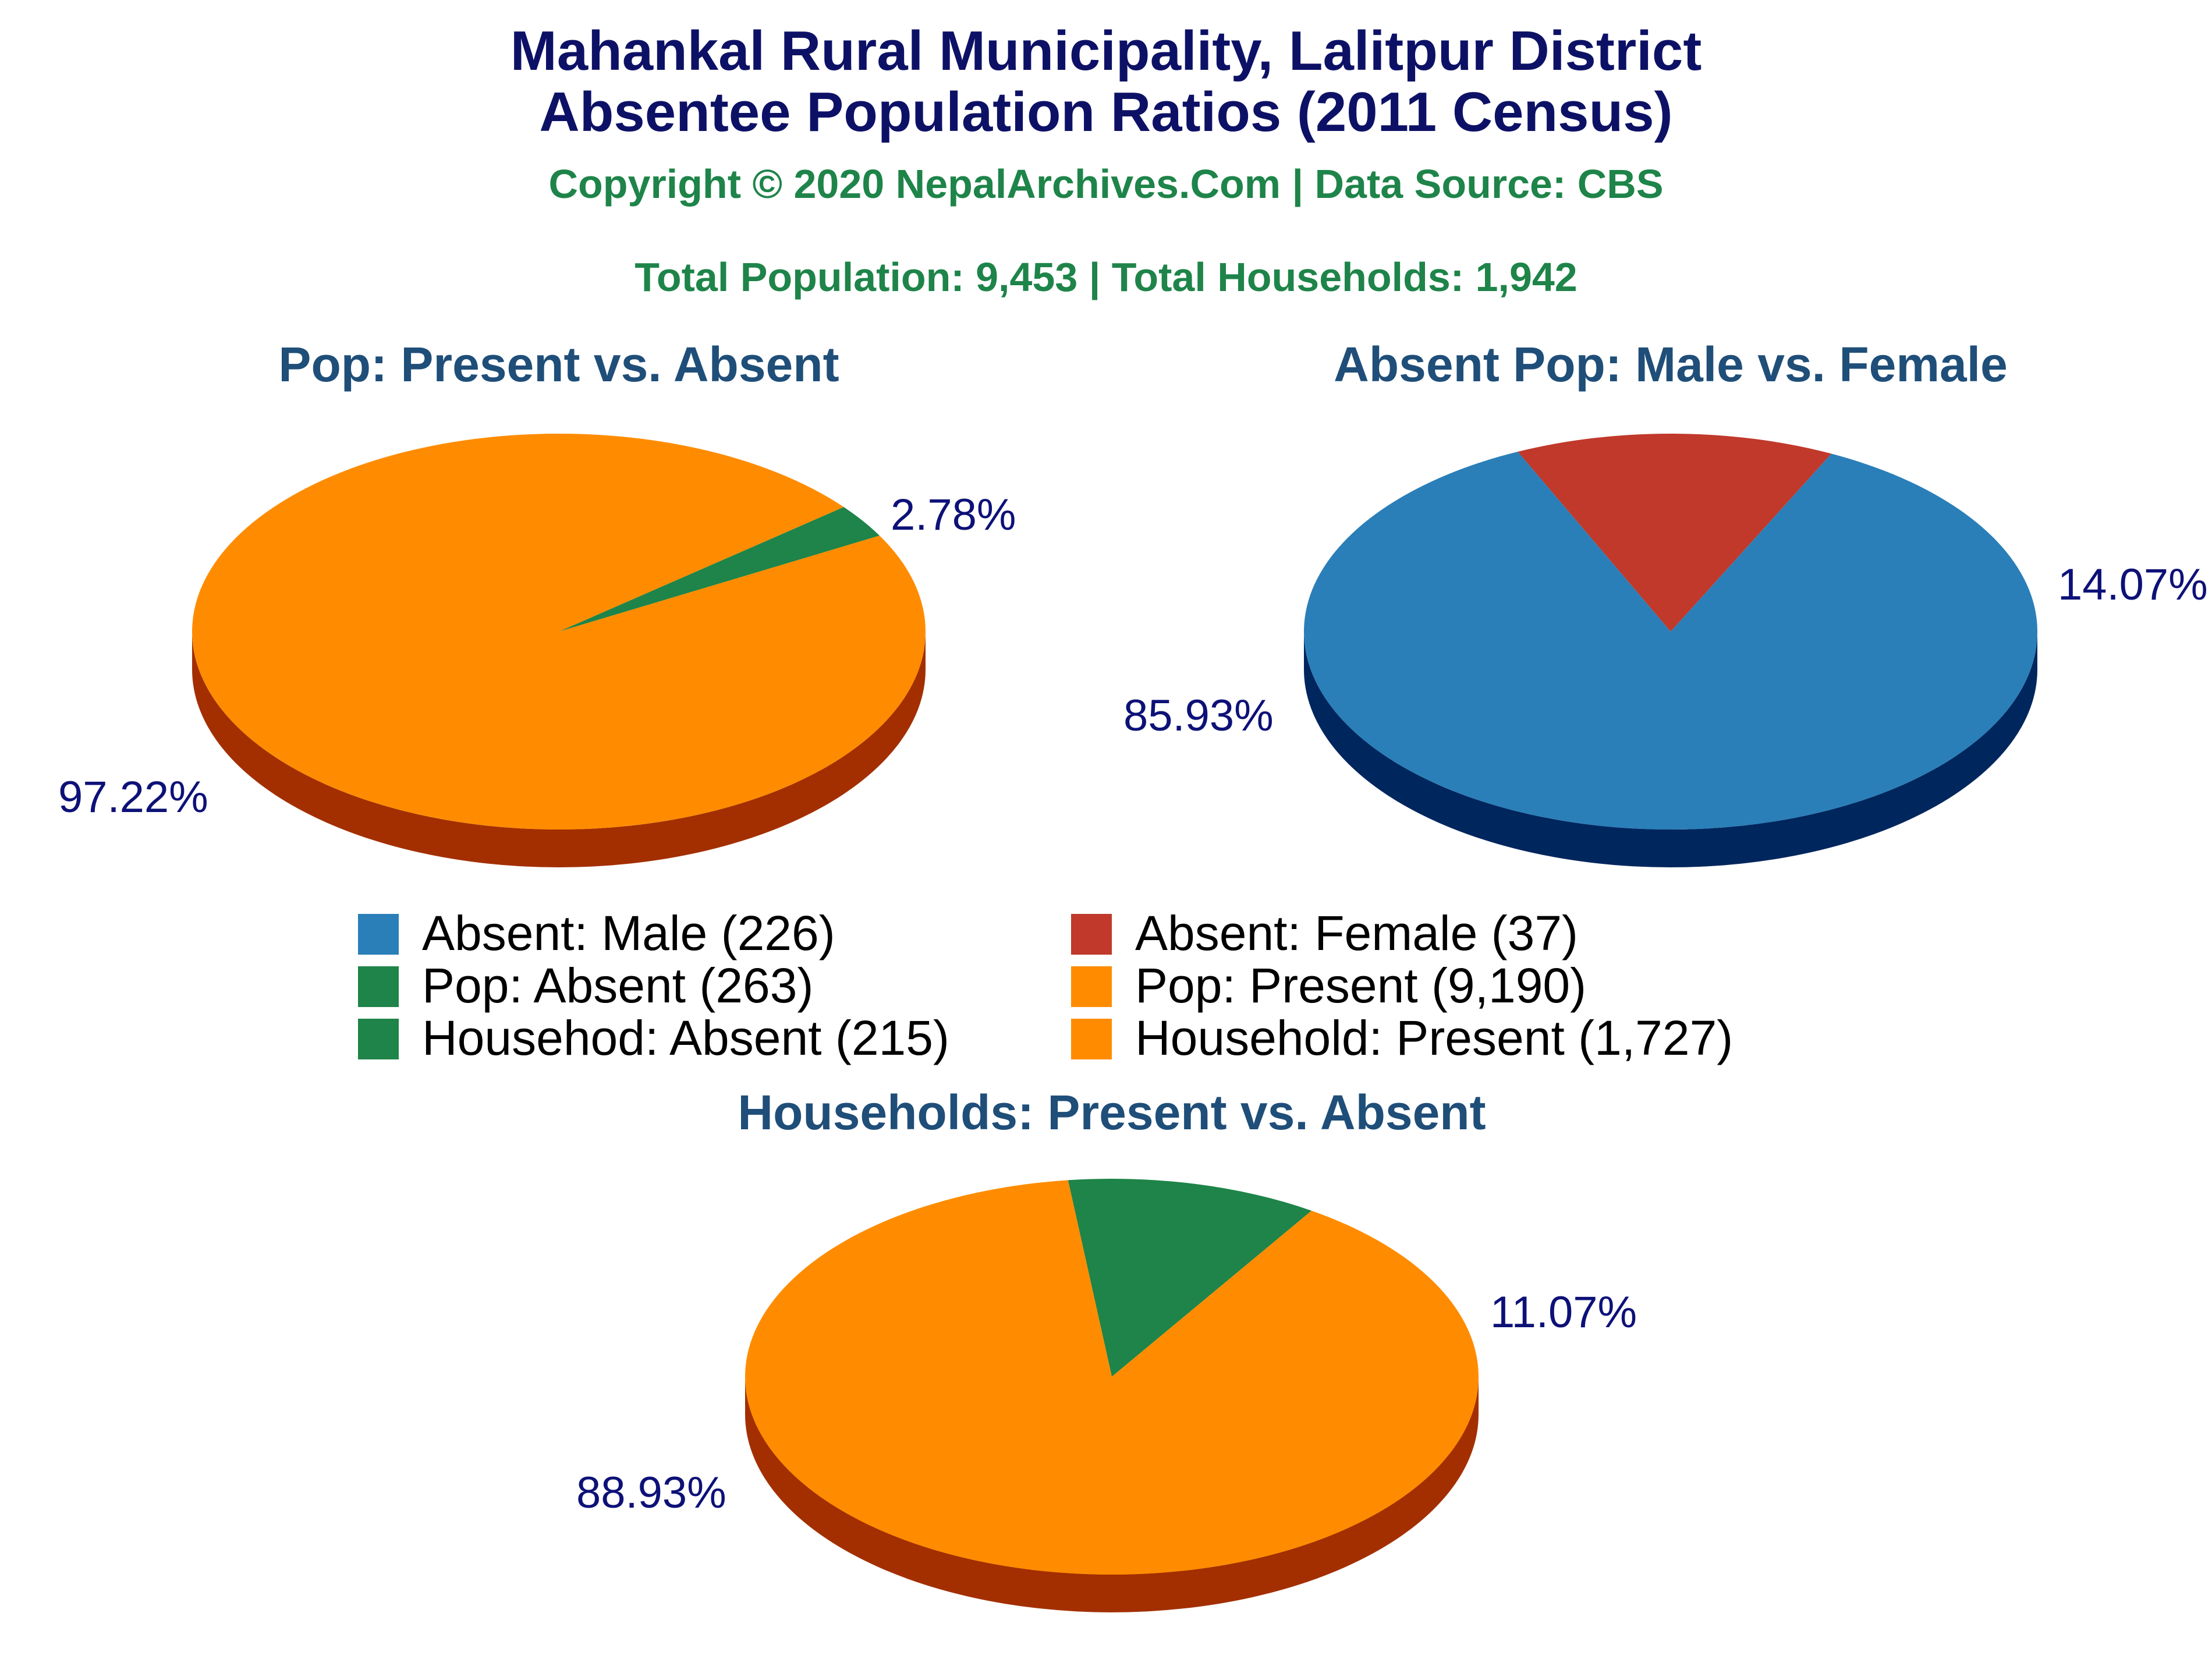  What do you see at coordinates (686, 1038) in the screenshot?
I see `legend-label: Househod: Absent (215)` at bounding box center [686, 1038].